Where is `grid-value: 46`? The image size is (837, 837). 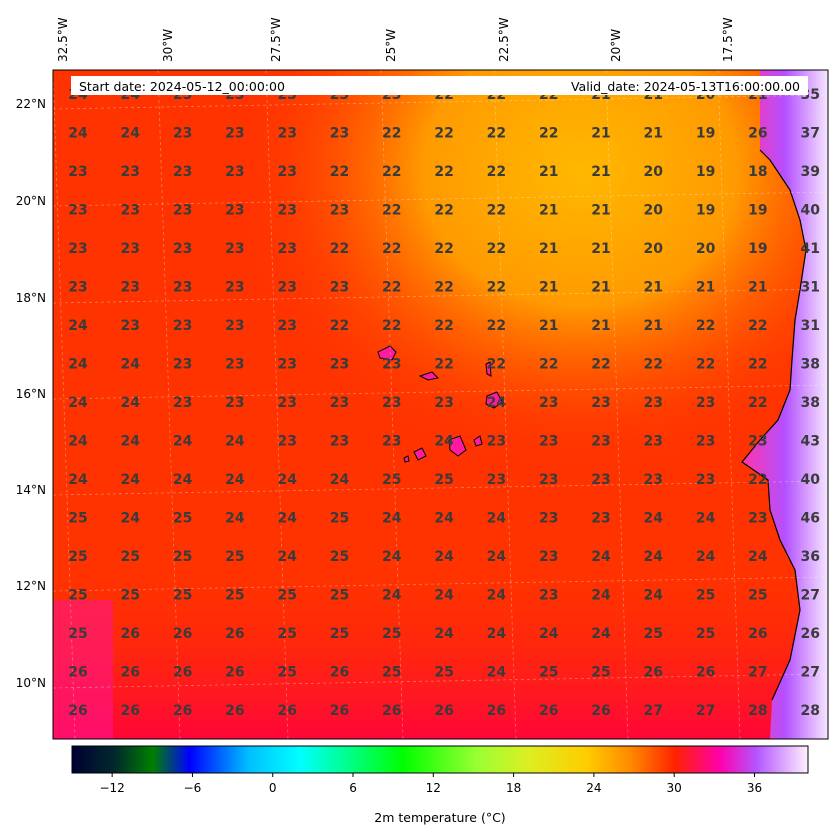
grid-value: 46 is located at coordinates (809, 519).